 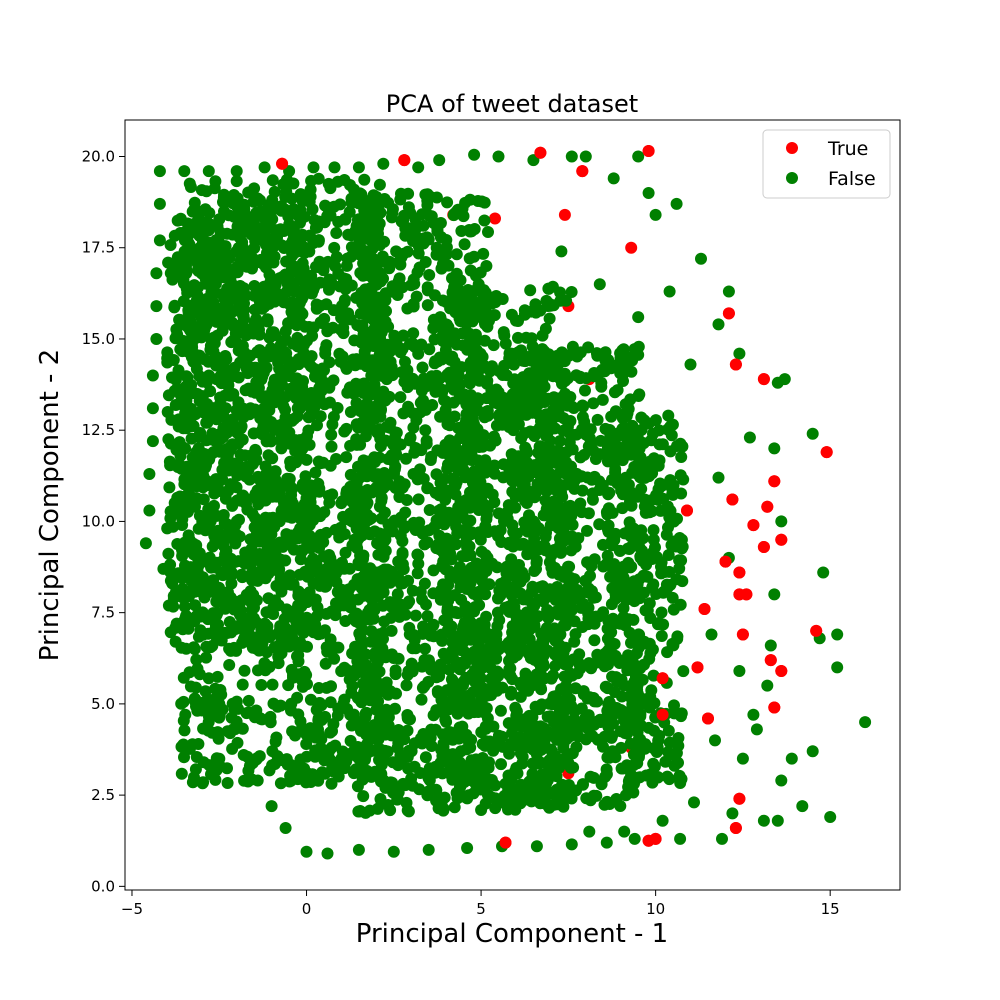 What do you see at coordinates (98, 430) in the screenshot?
I see `y-tick-label: 12.5` at bounding box center [98, 430].